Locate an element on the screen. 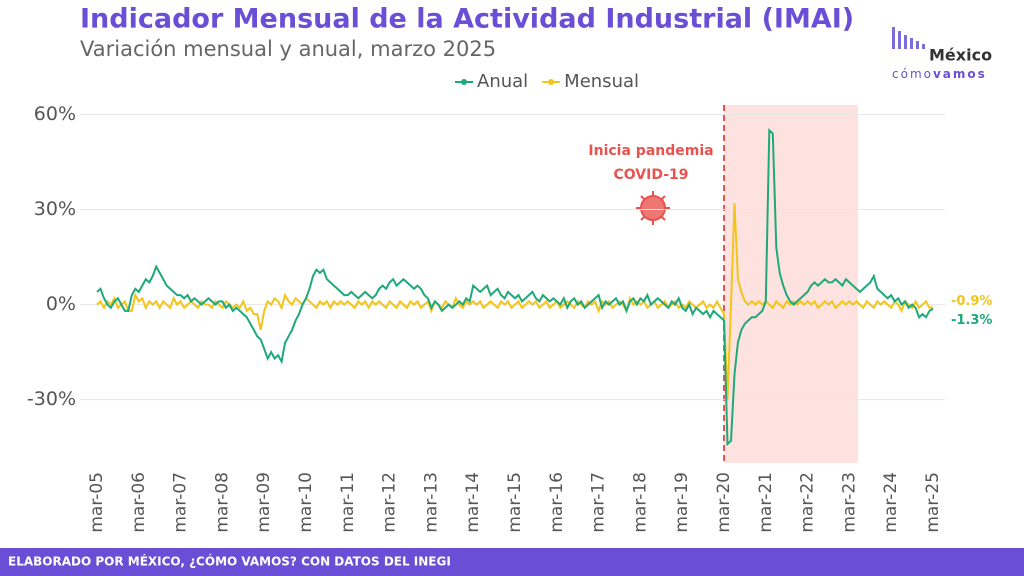  x-tick-label: mar-10 is located at coordinates (306, 502).